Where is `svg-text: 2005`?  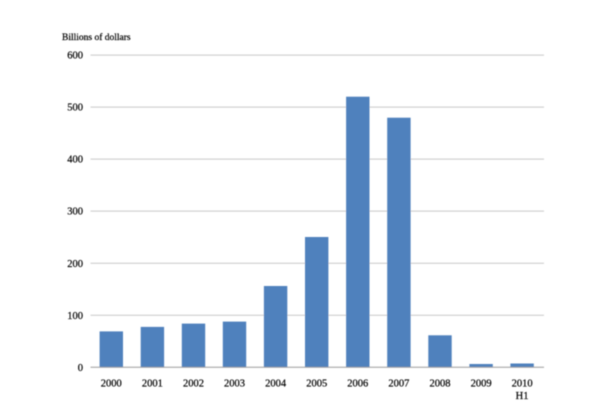
svg-text: 2005 is located at coordinates (316, 383).